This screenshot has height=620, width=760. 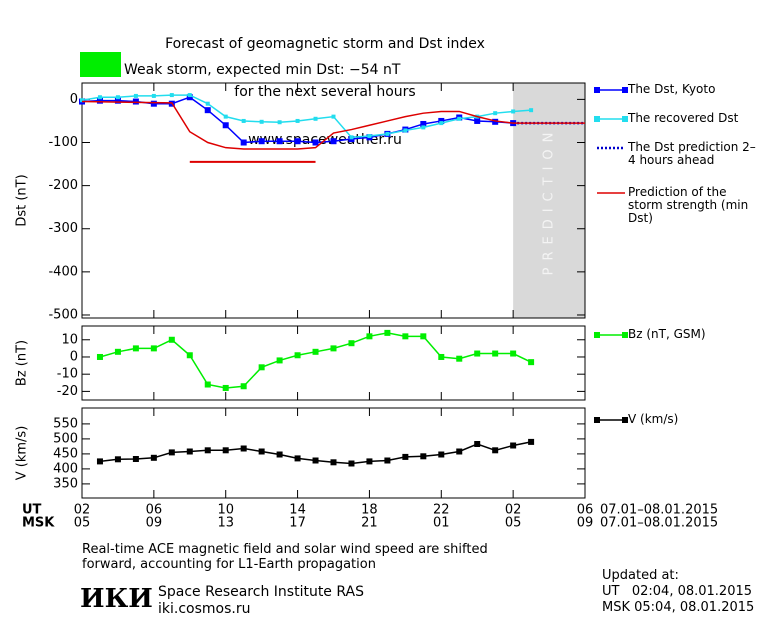 I want to click on status: Weak storm, expected min Dst: −54 nT, so click(x=262, y=70).